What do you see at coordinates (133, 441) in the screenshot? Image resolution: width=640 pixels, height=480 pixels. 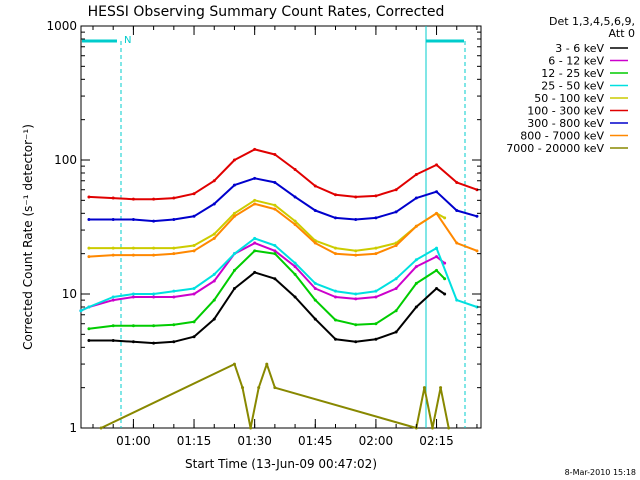 I see `x-tick-label: 01:00` at bounding box center [133, 441].